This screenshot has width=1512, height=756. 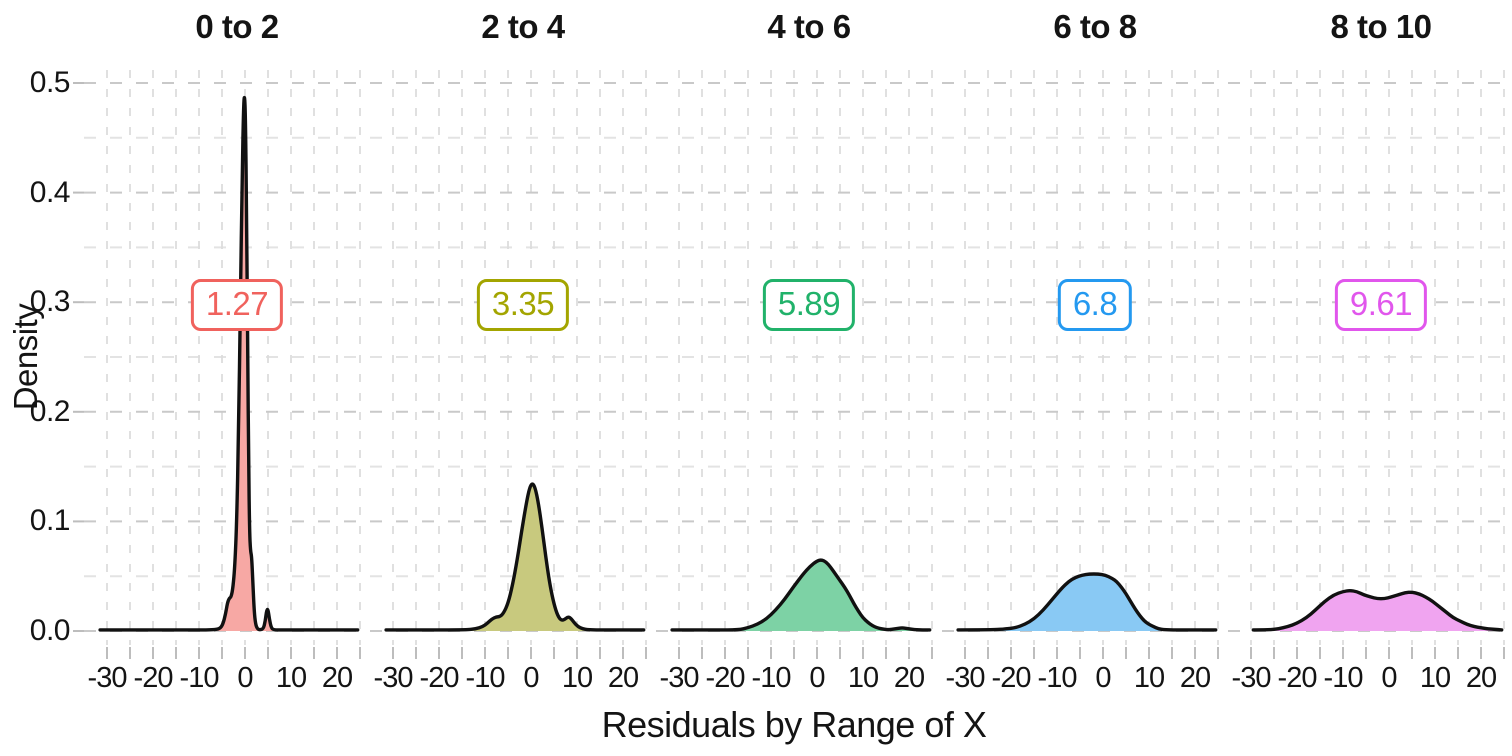 What do you see at coordinates (1095, 26) in the screenshot?
I see `facet-title: 6 to 8` at bounding box center [1095, 26].